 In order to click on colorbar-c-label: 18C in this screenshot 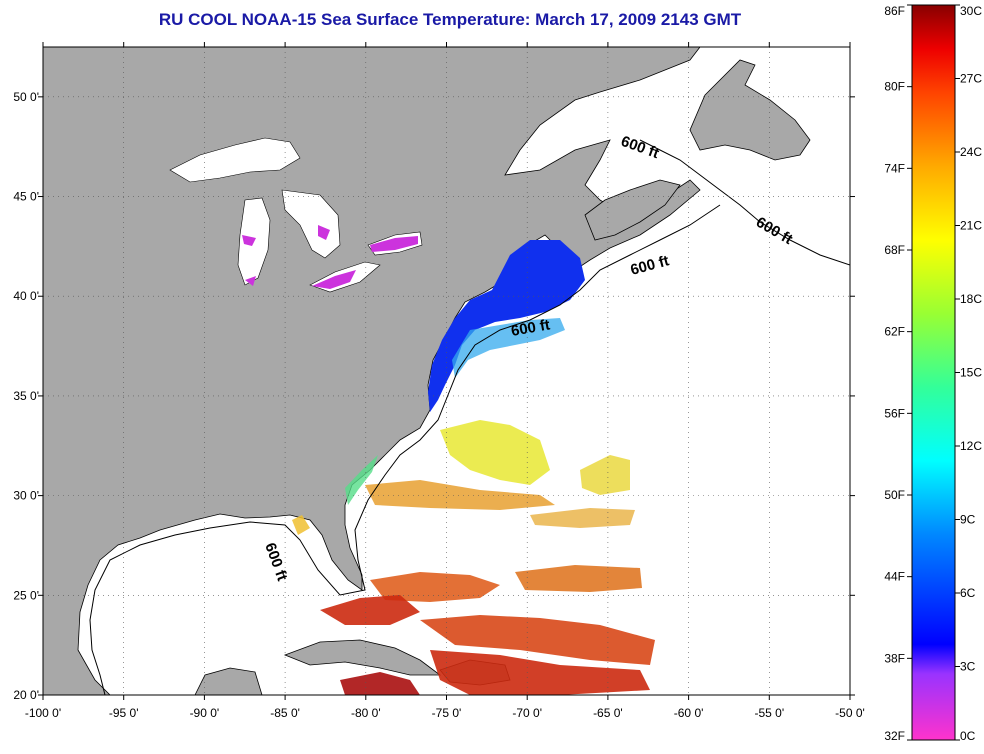, I will do `click(971, 299)`.